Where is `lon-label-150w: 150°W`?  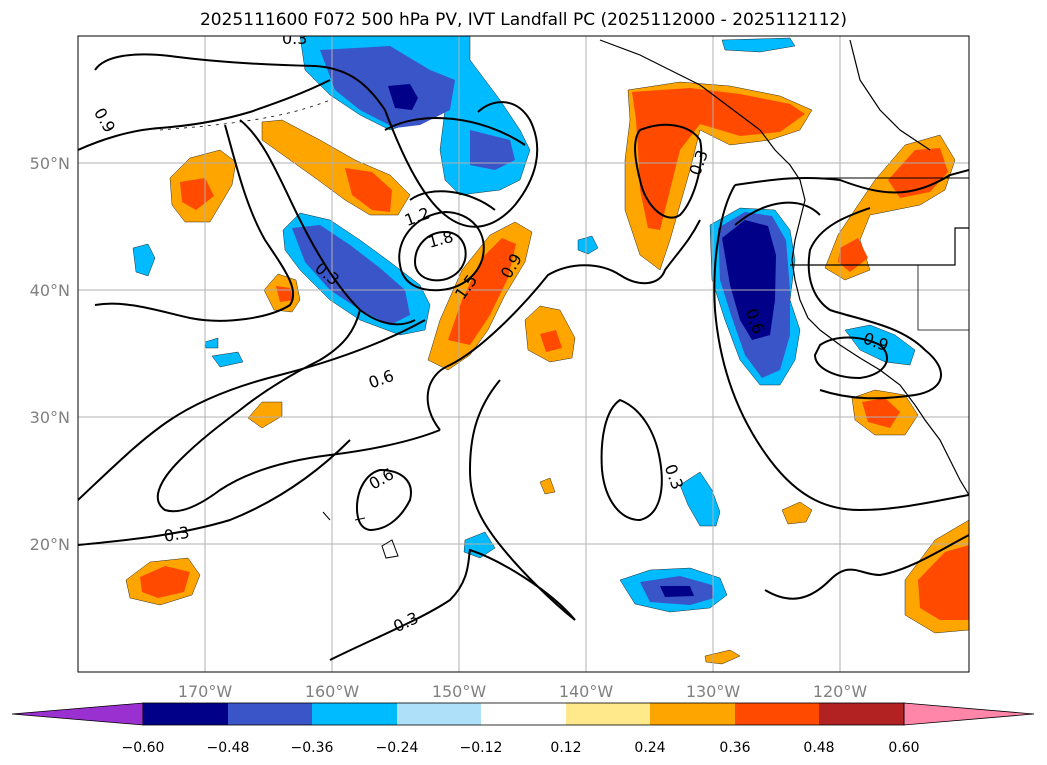
lon-label-150w: 150°W is located at coordinates (459, 691).